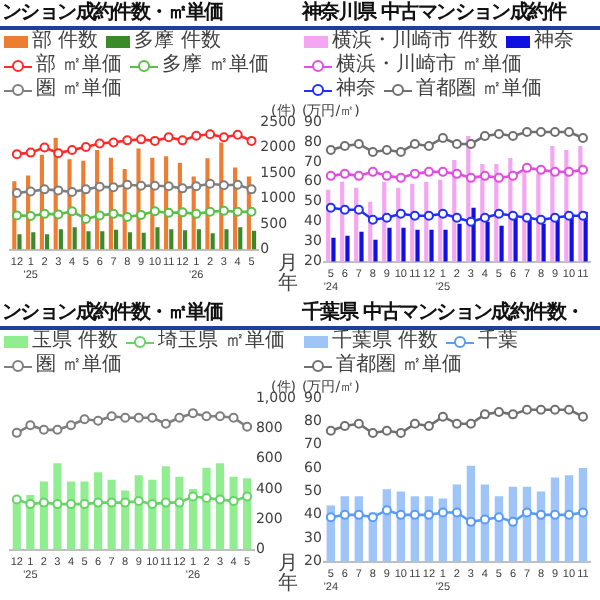  Describe the element at coordinates (415, 41) in the screenshot. I see `legend-label: 横浜・川崎市 件数` at that location.